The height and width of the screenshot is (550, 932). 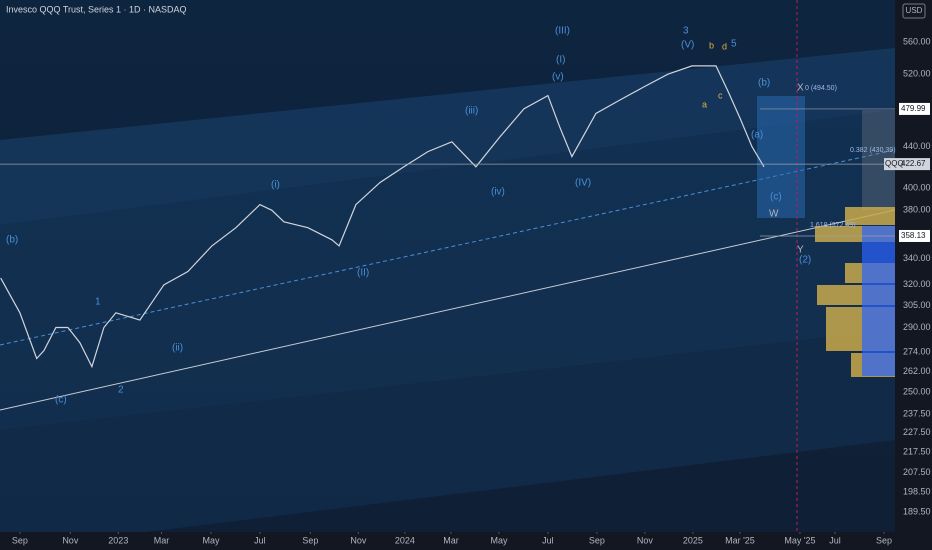 I want to click on time-axis, so click(x=466, y=541).